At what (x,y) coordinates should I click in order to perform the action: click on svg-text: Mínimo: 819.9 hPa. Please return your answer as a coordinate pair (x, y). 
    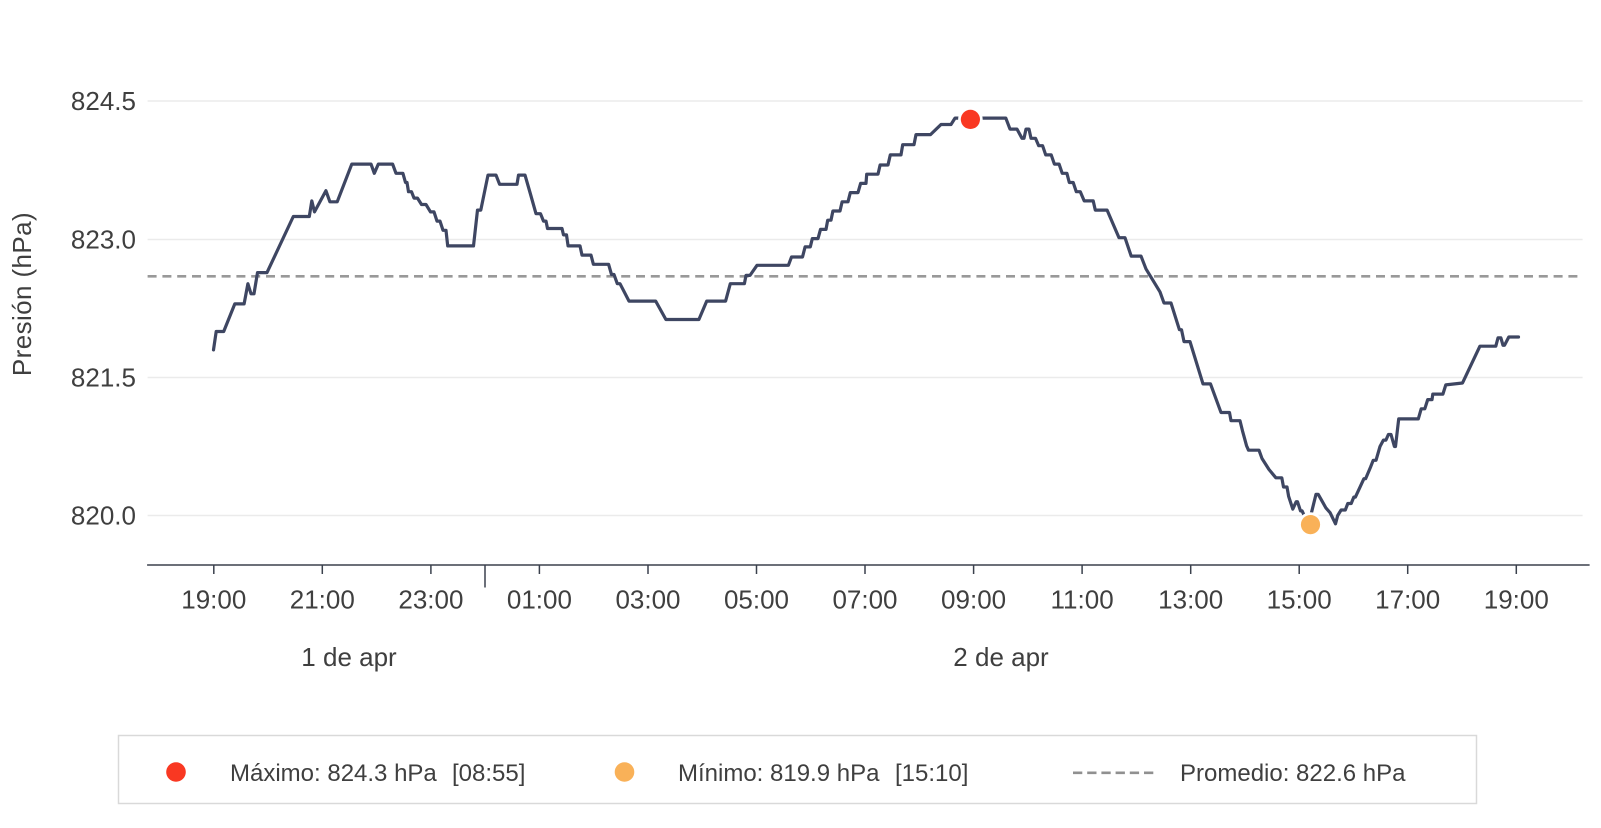
    Looking at the image, I should click on (779, 773).